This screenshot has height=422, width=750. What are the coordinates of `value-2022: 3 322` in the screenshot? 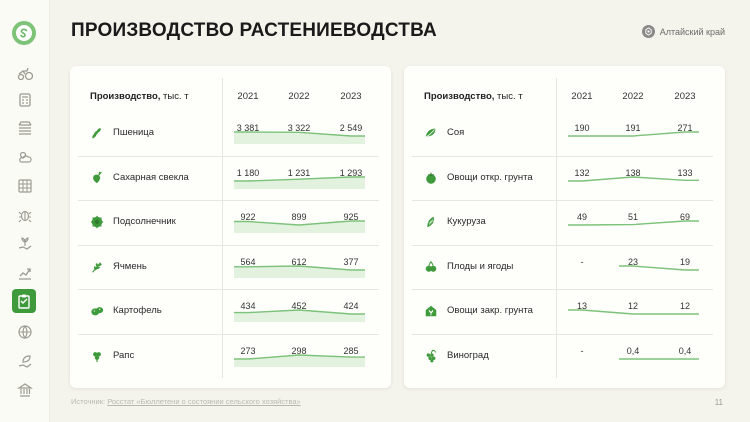 It's located at (299, 128).